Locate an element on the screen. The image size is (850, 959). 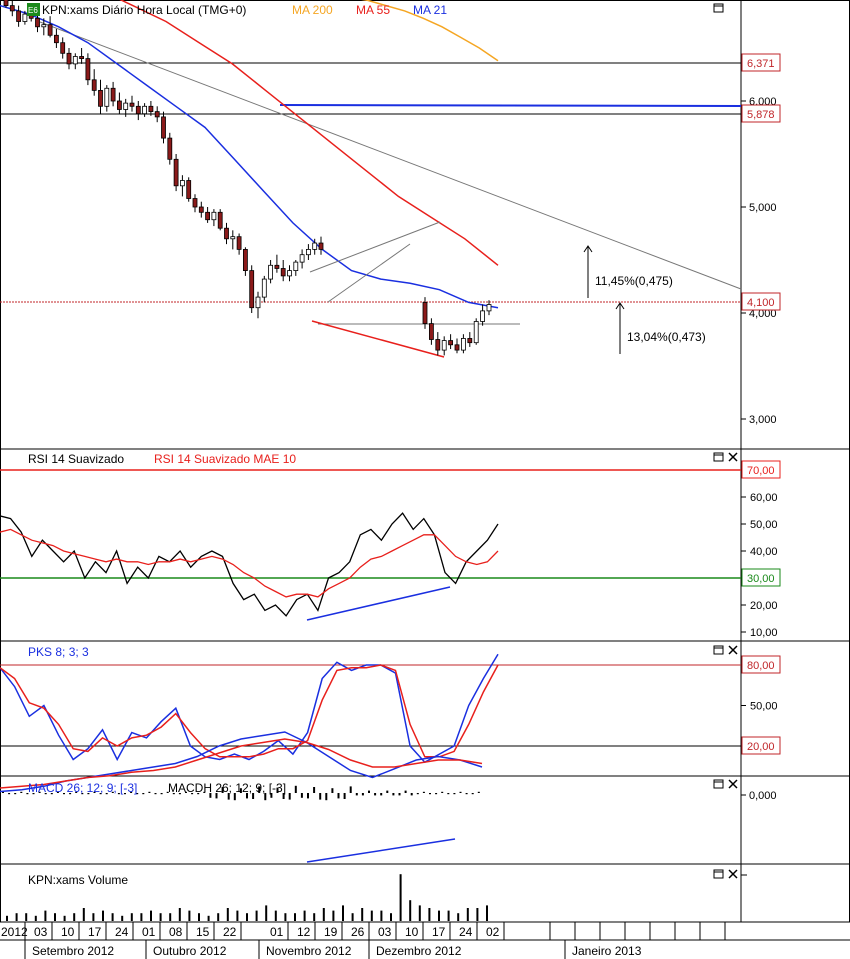
rsi-title: RSI 14 Suavizado is located at coordinates (76, 459).